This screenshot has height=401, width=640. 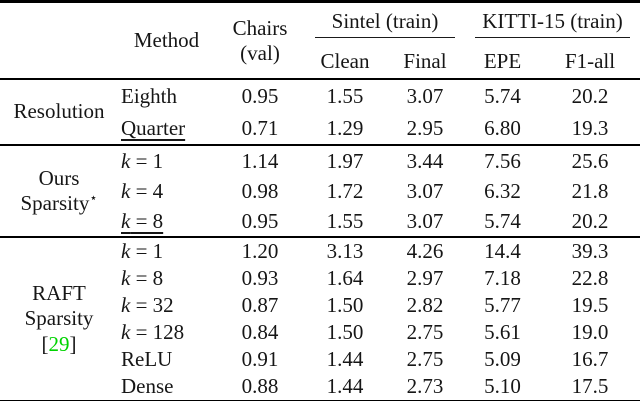 I want to click on star-superscript: ⋆, so click(x=93, y=197).